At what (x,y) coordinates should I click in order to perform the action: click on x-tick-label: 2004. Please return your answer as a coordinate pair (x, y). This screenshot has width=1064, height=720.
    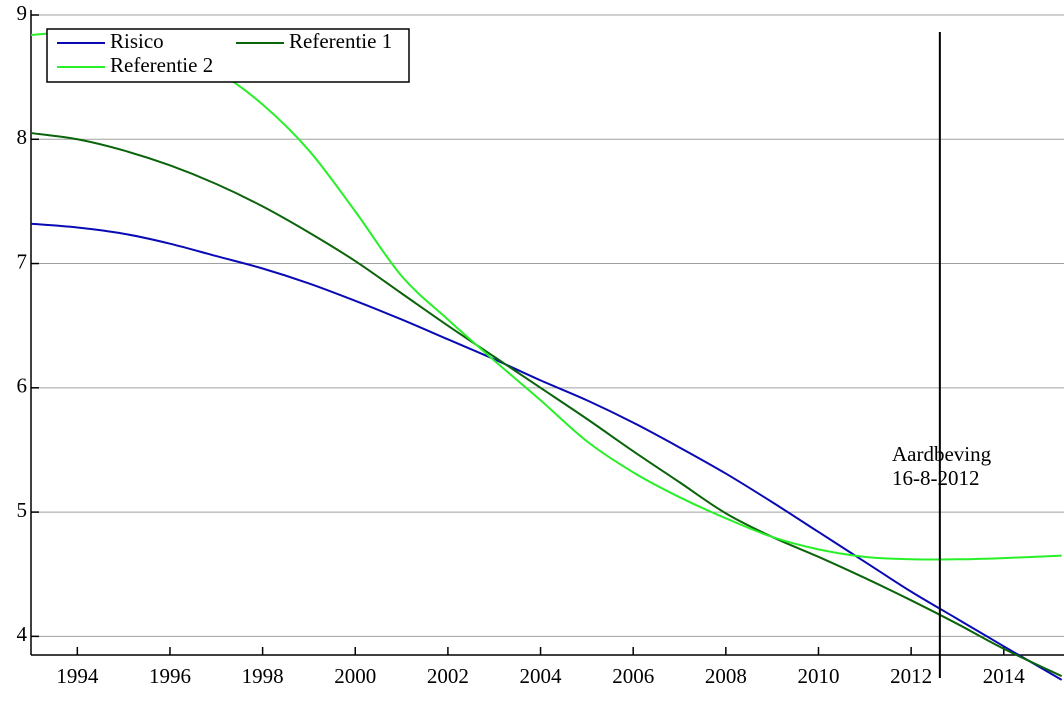
    Looking at the image, I should click on (541, 676).